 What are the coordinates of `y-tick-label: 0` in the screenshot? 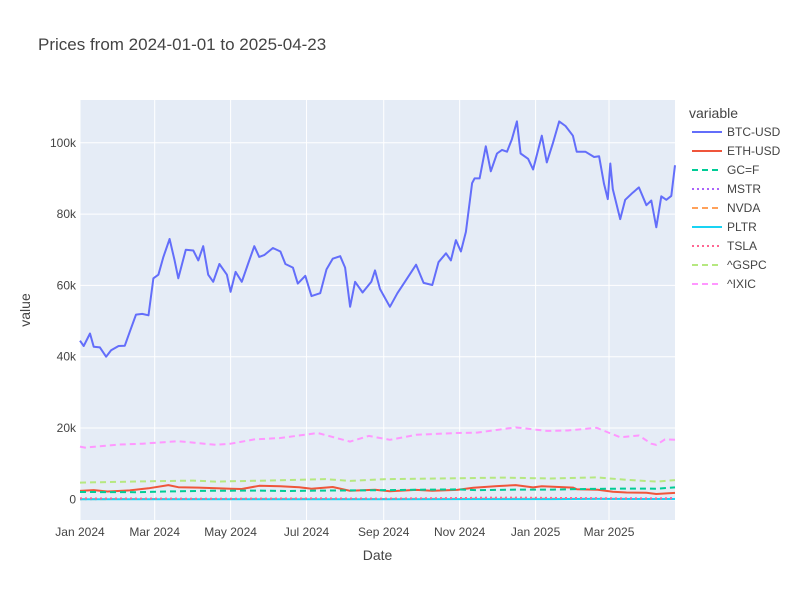 It's located at (72, 499).